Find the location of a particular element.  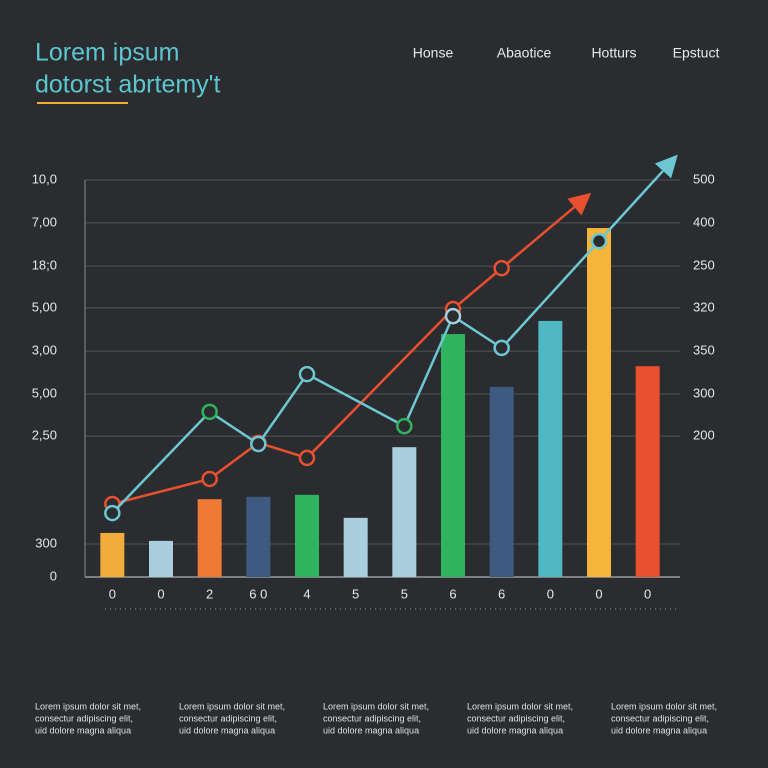

nav-link: Hotturs is located at coordinates (613, 53).